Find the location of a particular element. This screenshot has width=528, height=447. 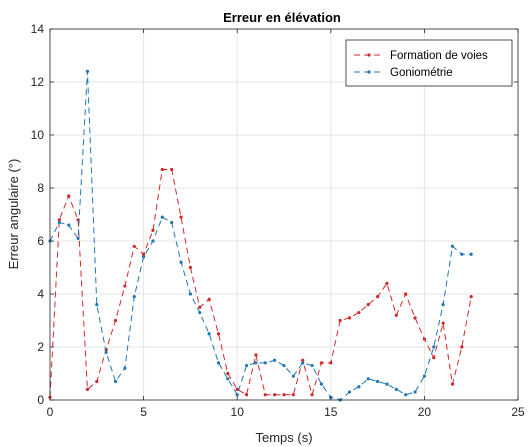

y-tick-label: 14 is located at coordinates (38, 29).